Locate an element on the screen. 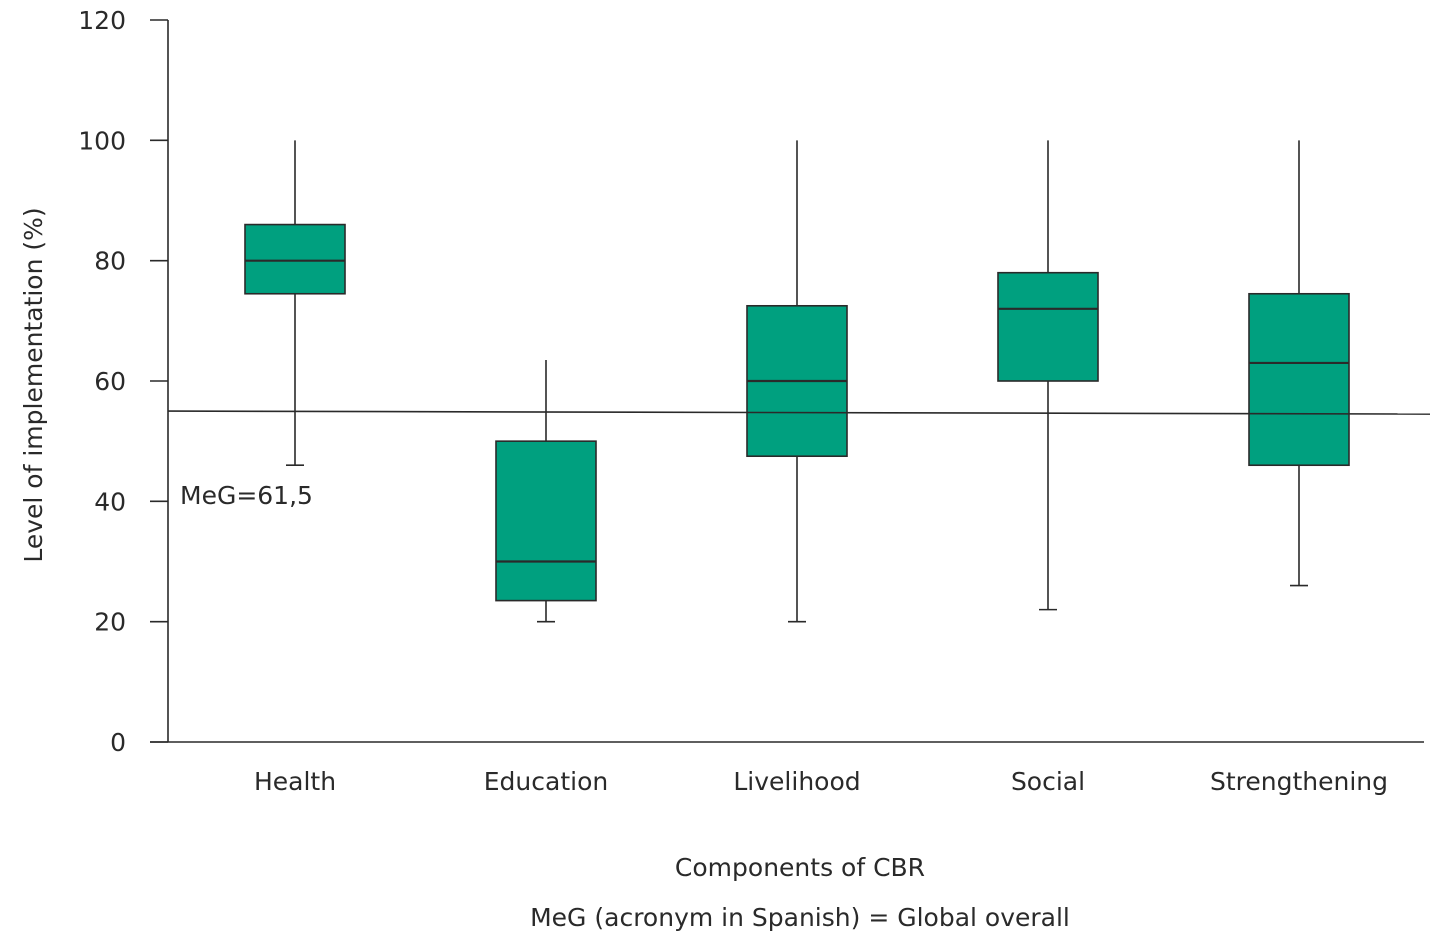  x-tick-label: Social is located at coordinates (1048, 781).